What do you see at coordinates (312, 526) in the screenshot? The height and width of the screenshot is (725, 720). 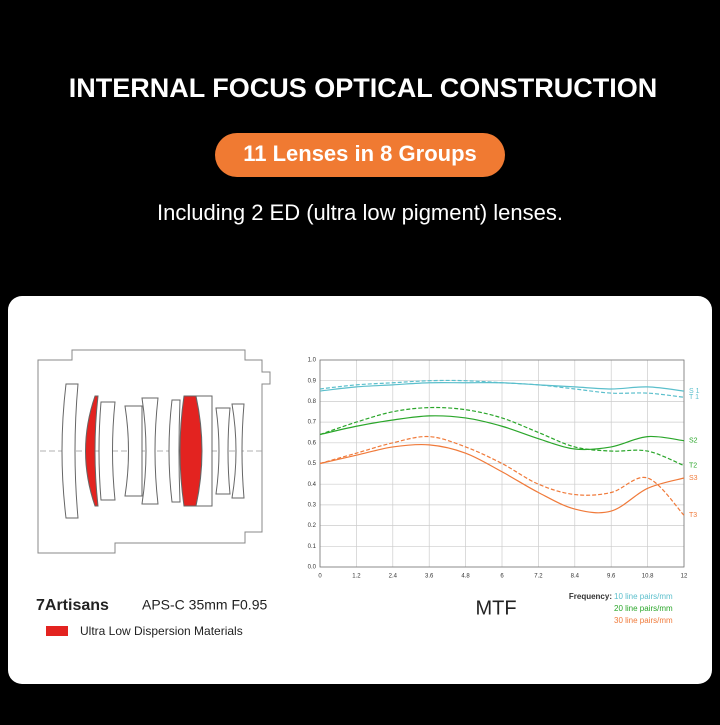 I see `y-tick-label: 0.2` at bounding box center [312, 526].